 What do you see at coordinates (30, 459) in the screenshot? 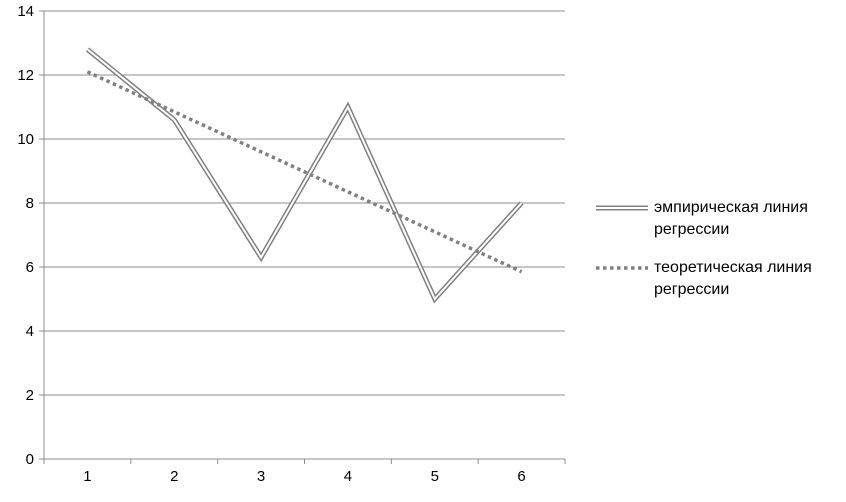
I see `y-tick-label-0: 0` at bounding box center [30, 459].